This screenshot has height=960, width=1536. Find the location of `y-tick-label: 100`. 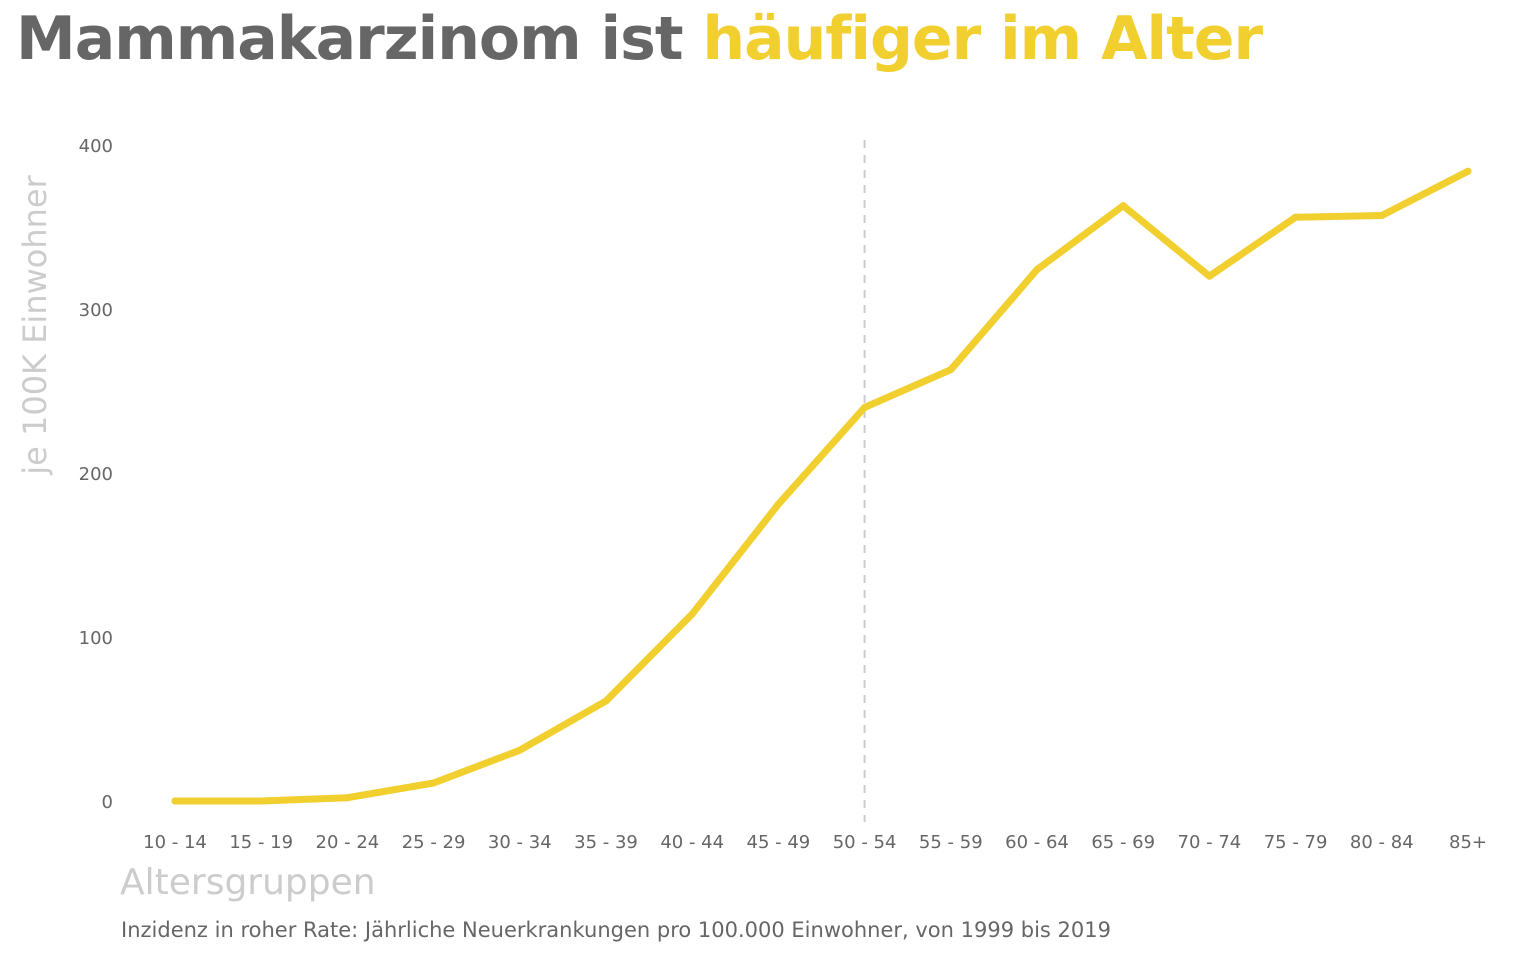

y-tick-label: 100 is located at coordinates (96, 638).